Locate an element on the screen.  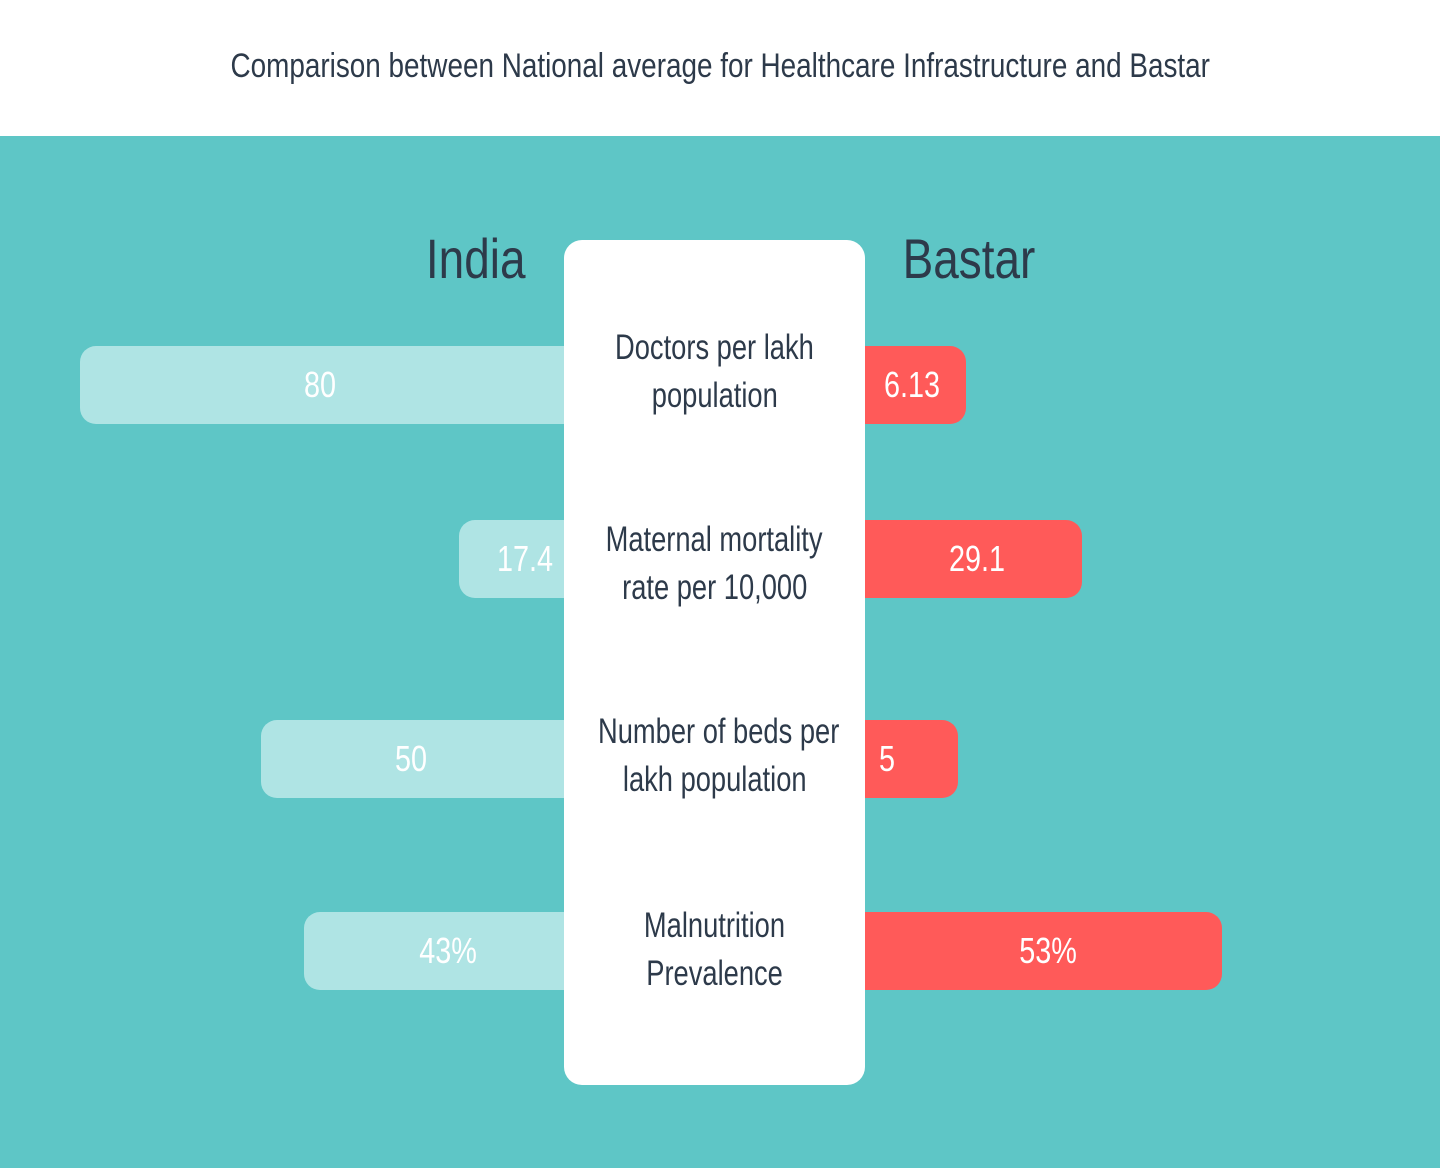
bastar-value-label: 6.13 is located at coordinates (912, 384).